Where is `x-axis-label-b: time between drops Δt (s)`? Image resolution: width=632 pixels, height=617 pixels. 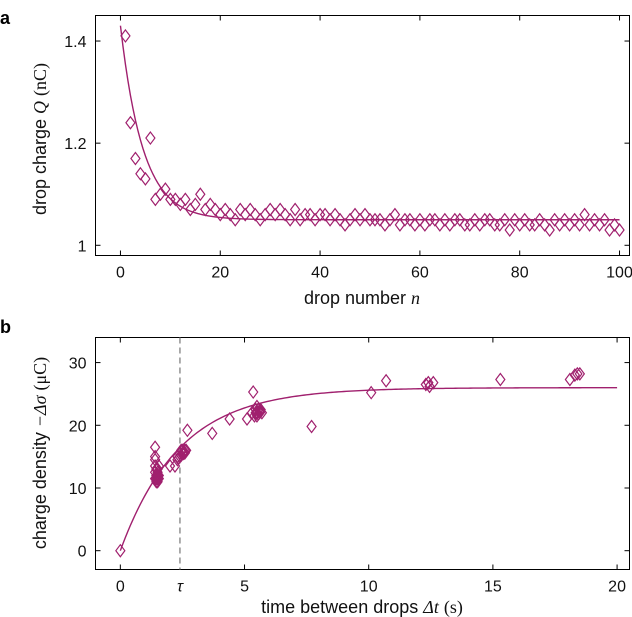
x-axis-label-b: time between drops Δt (s) is located at coordinates (362, 607).